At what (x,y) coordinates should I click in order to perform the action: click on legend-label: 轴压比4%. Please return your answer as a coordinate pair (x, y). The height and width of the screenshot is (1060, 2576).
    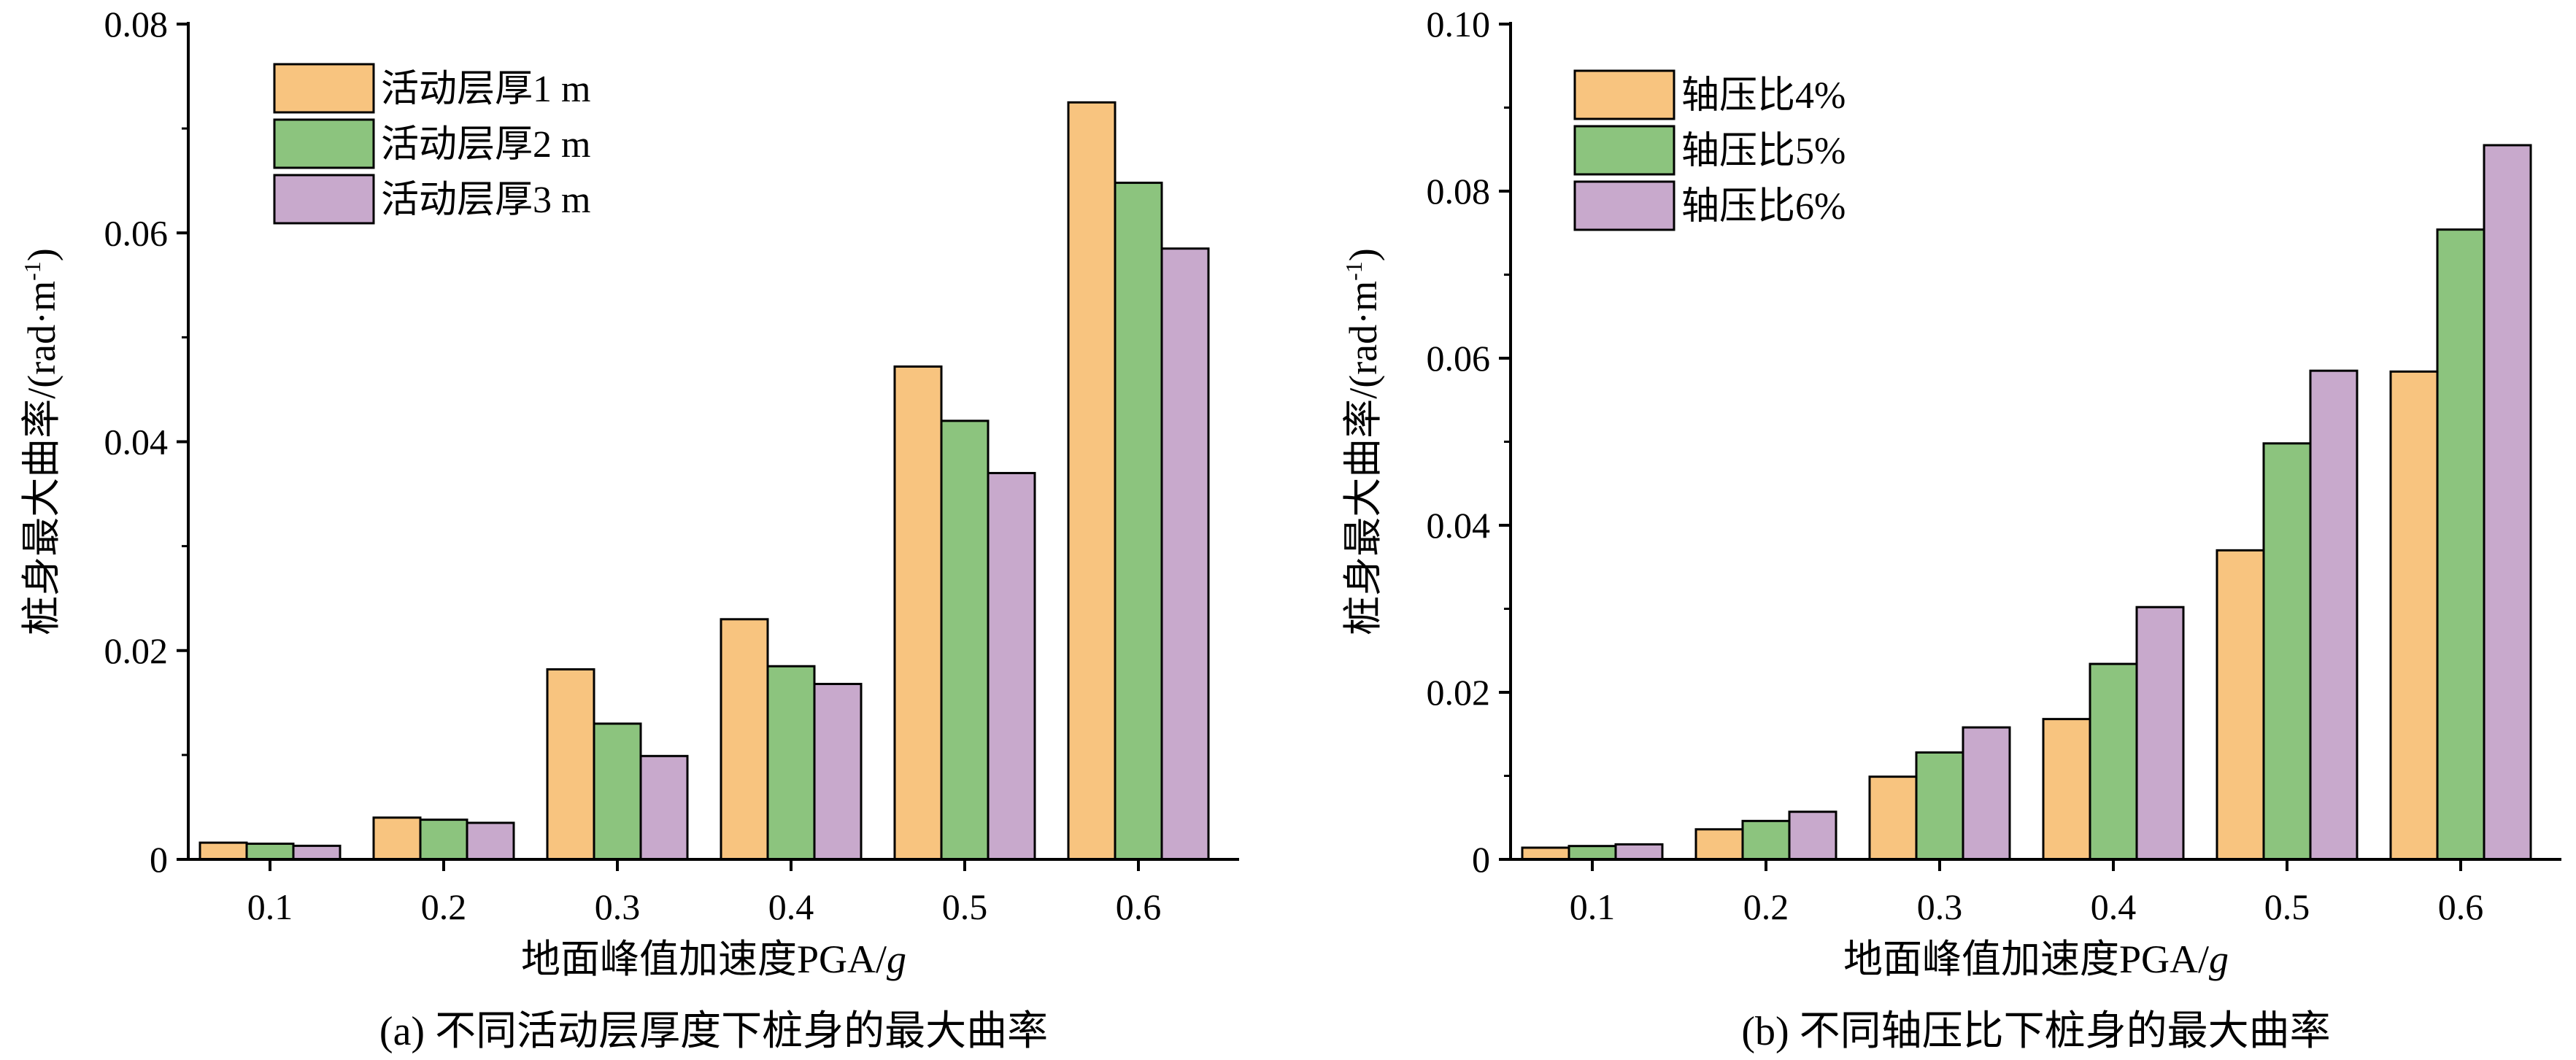
    Looking at the image, I should click on (1763, 96).